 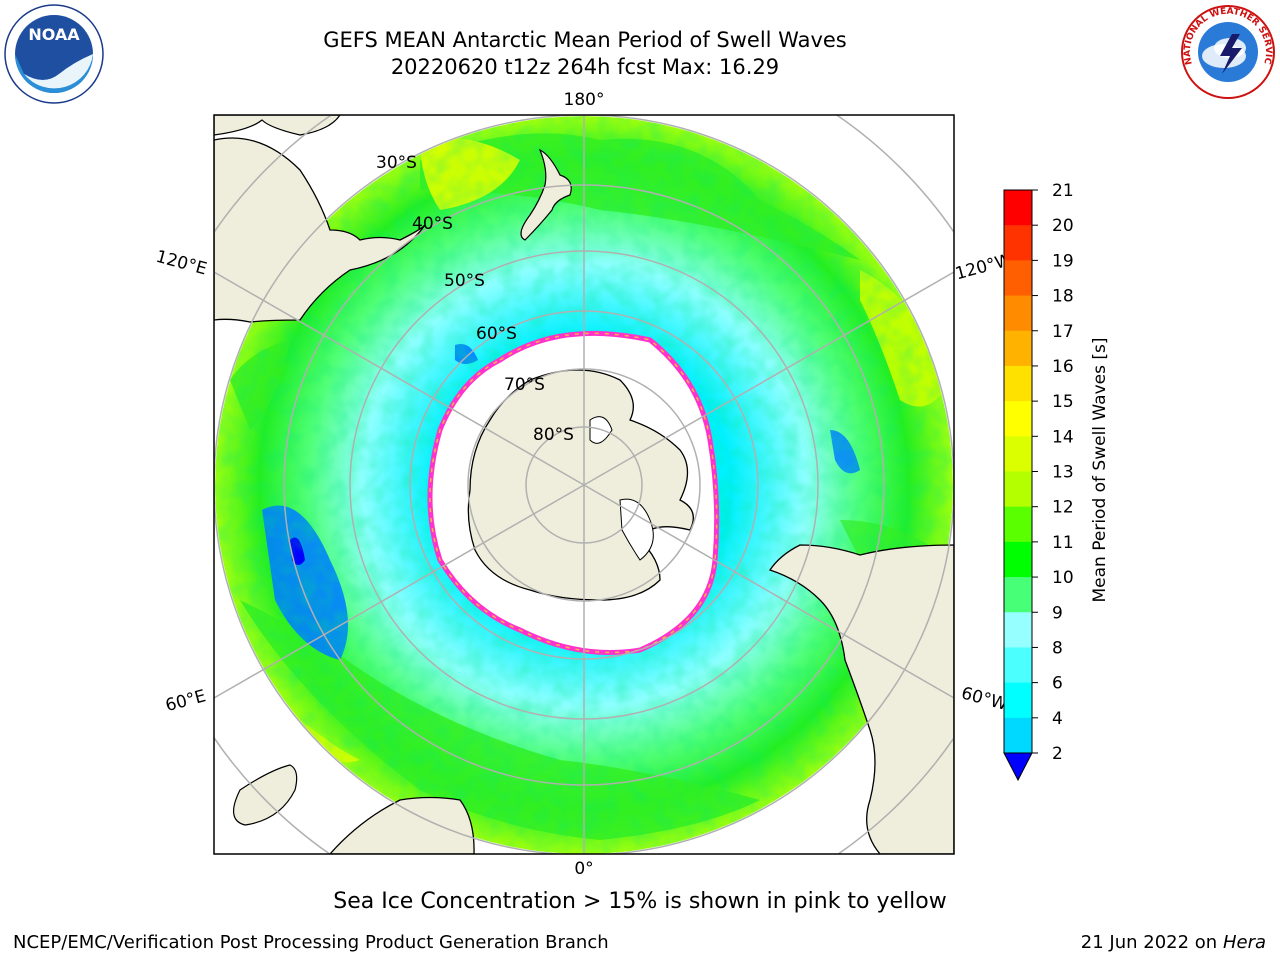 What do you see at coordinates (1063, 332) in the screenshot?
I see `colorbar-tick-label: 17` at bounding box center [1063, 332].